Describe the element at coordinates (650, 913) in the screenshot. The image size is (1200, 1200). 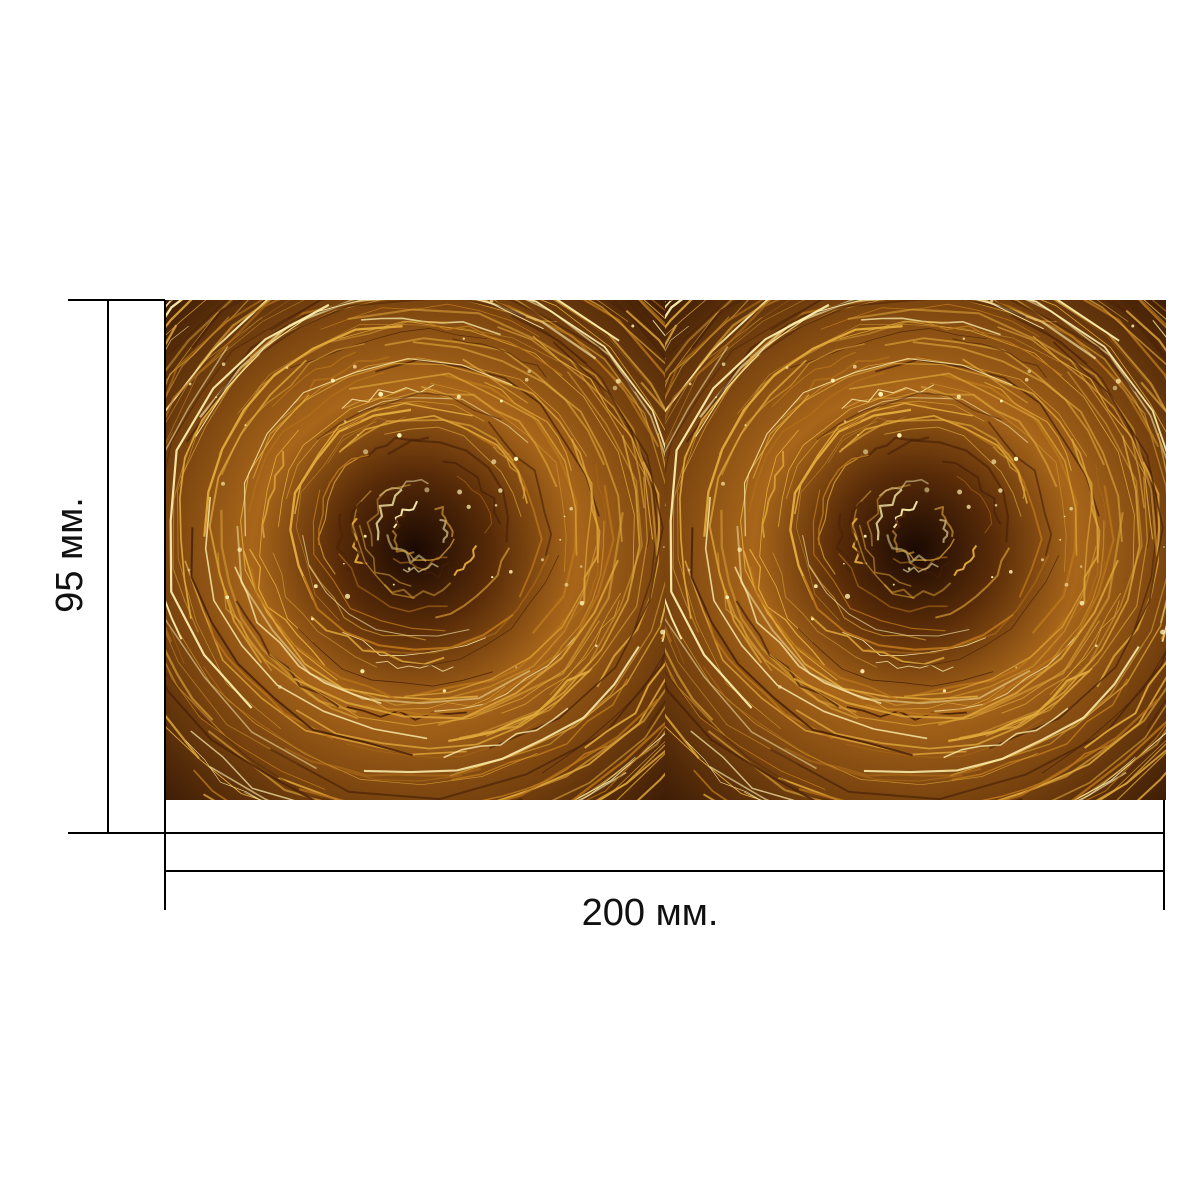
I see `width-label: 200 мм.` at that location.